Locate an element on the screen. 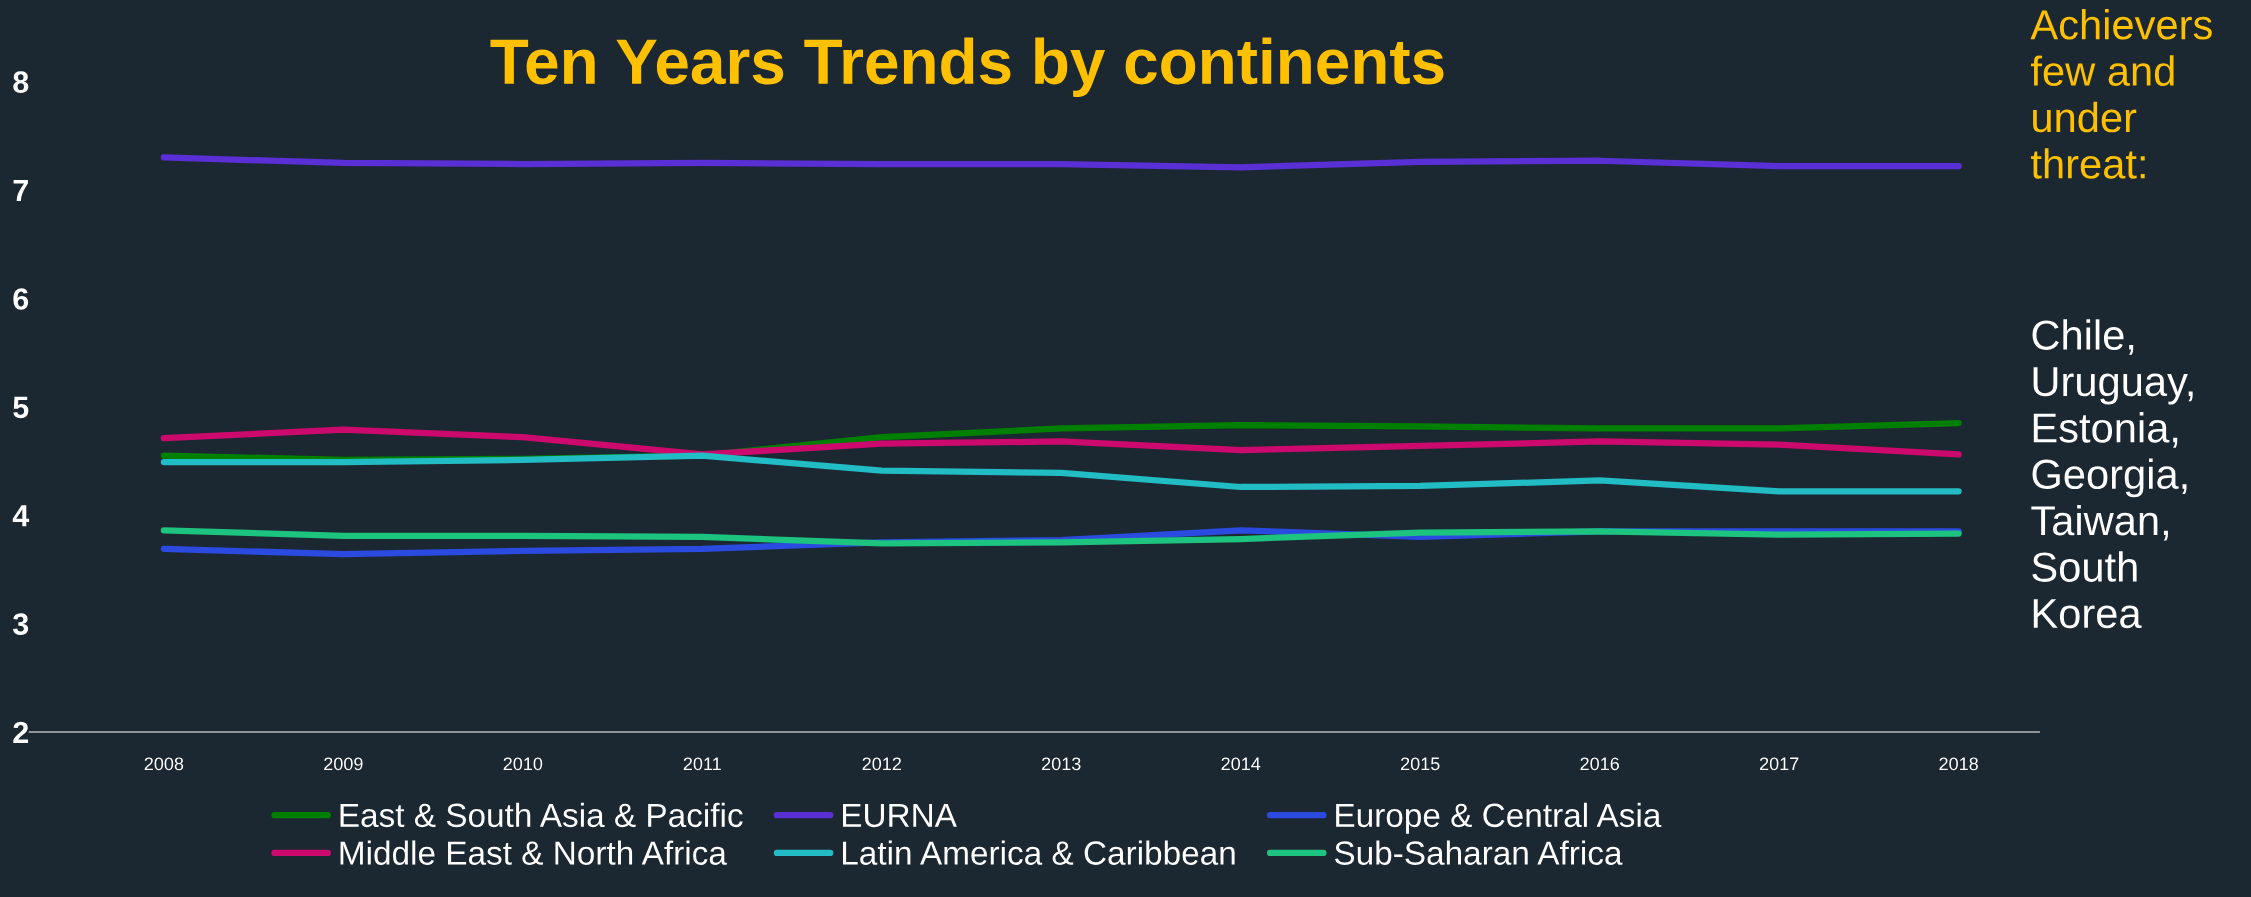  y-tick-label: 8 is located at coordinates (21, 82).